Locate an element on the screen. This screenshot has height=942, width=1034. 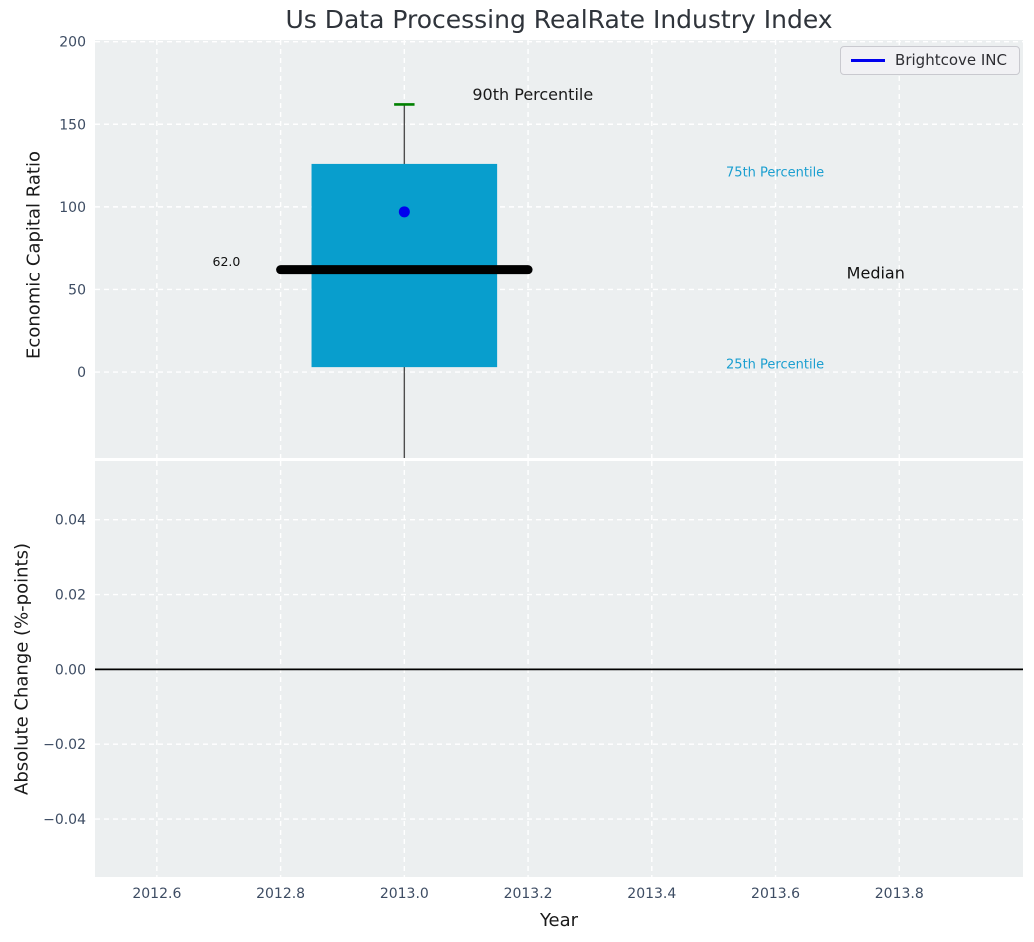
y-tick-label: 150 is located at coordinates (72, 125).